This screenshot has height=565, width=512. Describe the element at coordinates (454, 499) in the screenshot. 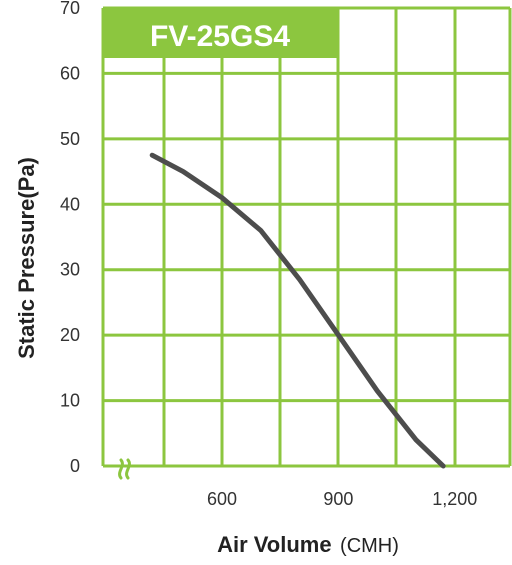

I see `x-tick-label: 1,200` at that location.